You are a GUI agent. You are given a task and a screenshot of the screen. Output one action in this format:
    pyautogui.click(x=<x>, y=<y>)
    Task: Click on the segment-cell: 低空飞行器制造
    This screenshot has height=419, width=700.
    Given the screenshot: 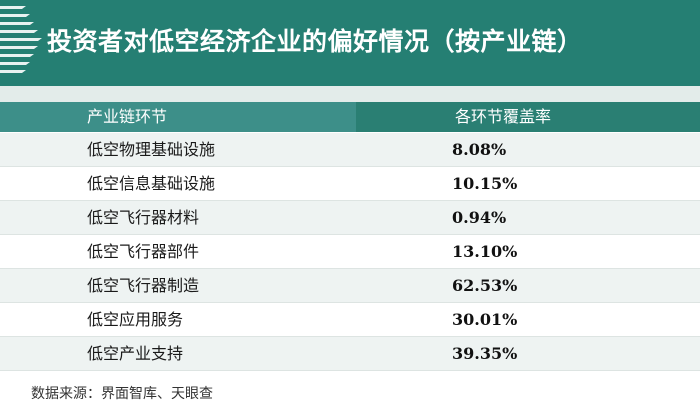 What is the action you would take?
    pyautogui.click(x=143, y=285)
    